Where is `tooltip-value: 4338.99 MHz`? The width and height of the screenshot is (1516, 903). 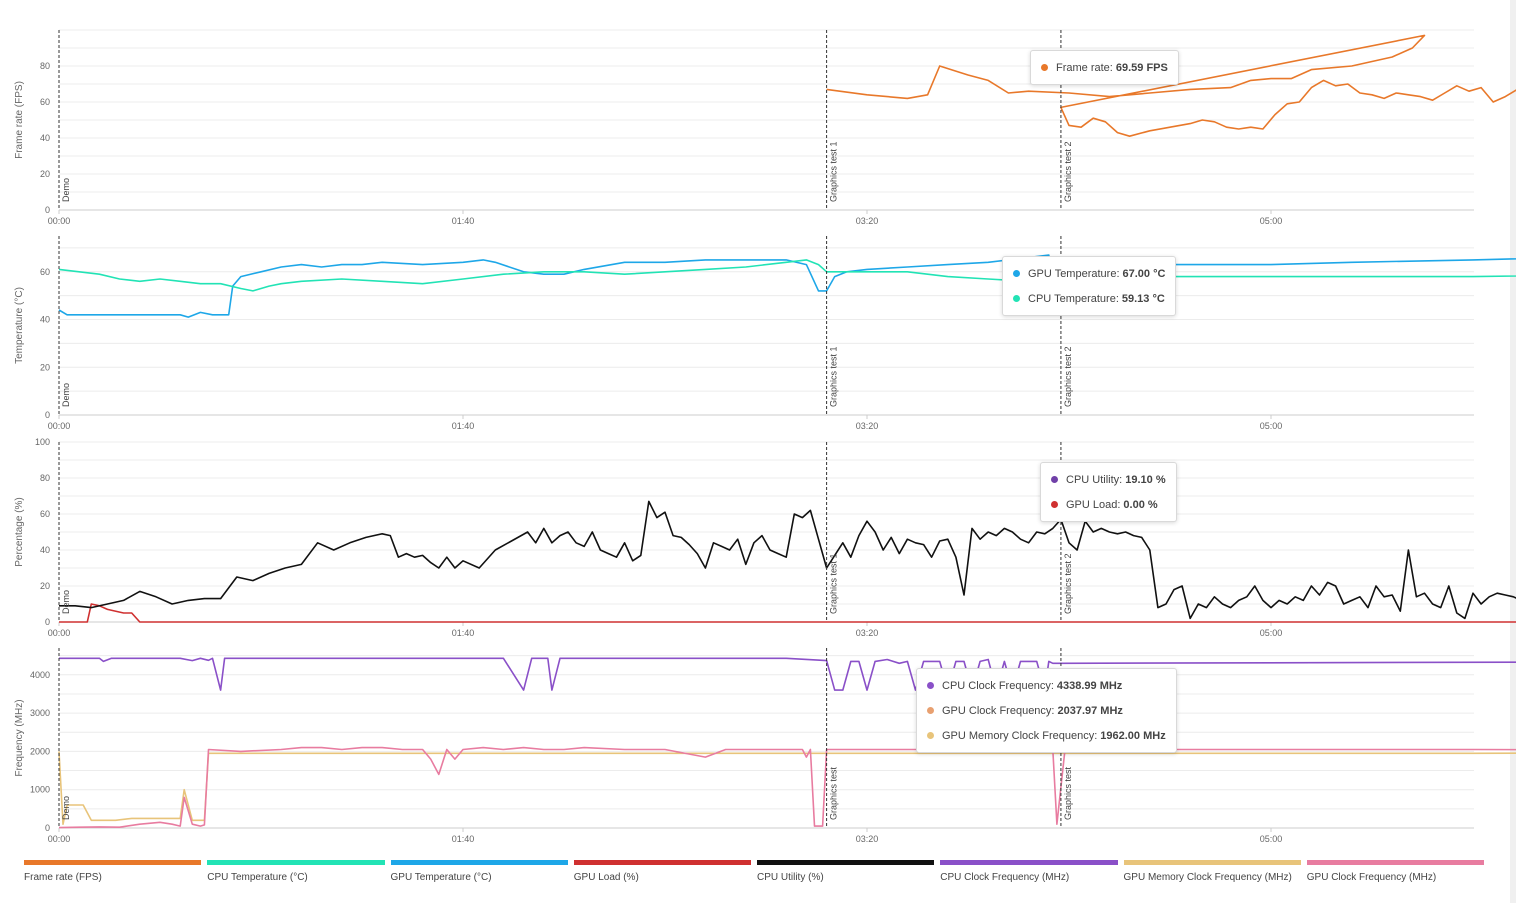 tooltip-value: 4338.99 MHz is located at coordinates (1089, 685).